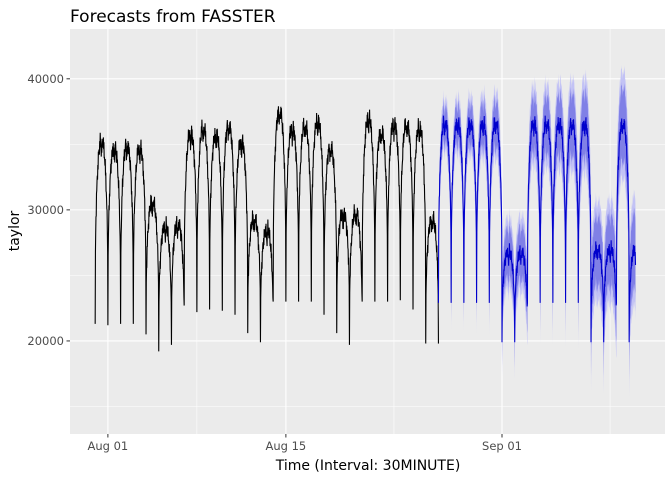  I want to click on y-tick-label: 30000, so click(45, 210).